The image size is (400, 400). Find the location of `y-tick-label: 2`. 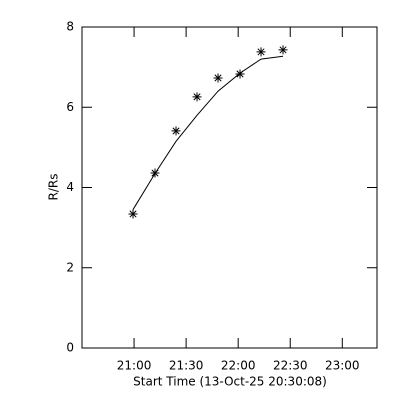

y-tick-label: 2 is located at coordinates (70, 267).